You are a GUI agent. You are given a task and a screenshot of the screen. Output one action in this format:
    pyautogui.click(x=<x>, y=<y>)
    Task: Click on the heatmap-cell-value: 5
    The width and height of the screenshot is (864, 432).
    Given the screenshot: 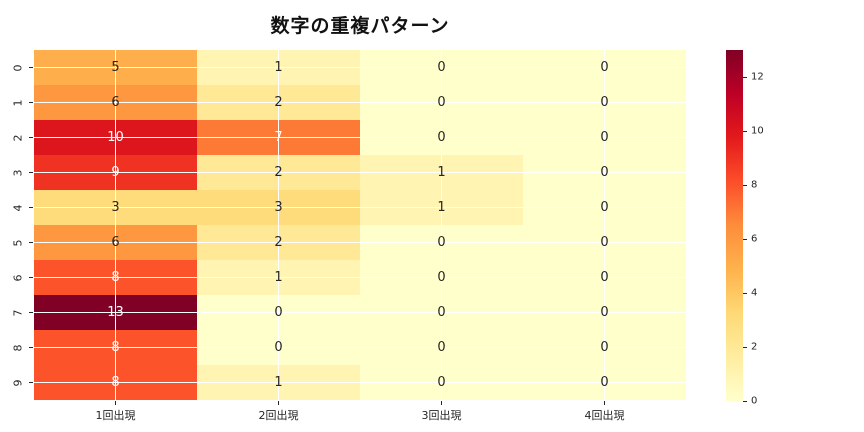 What is the action you would take?
    pyautogui.click(x=115, y=67)
    